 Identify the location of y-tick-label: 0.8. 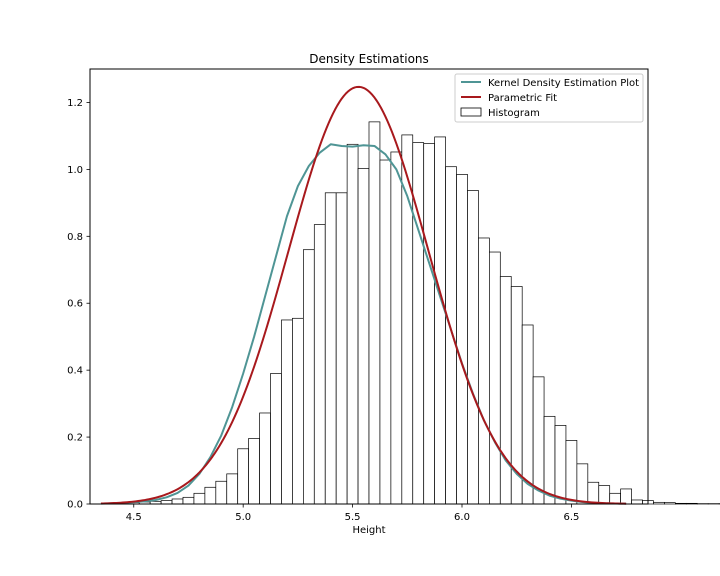
(75, 237).